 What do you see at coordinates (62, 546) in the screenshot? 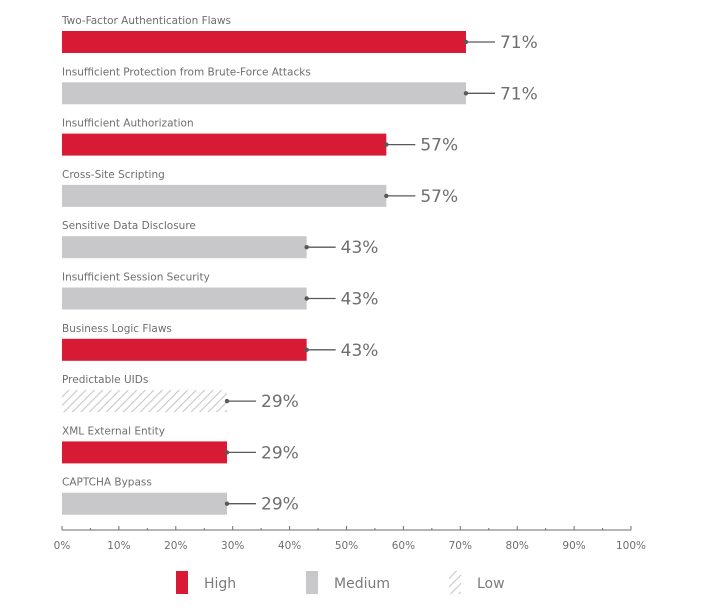
I see `x-tick-label: 0%` at bounding box center [62, 546].